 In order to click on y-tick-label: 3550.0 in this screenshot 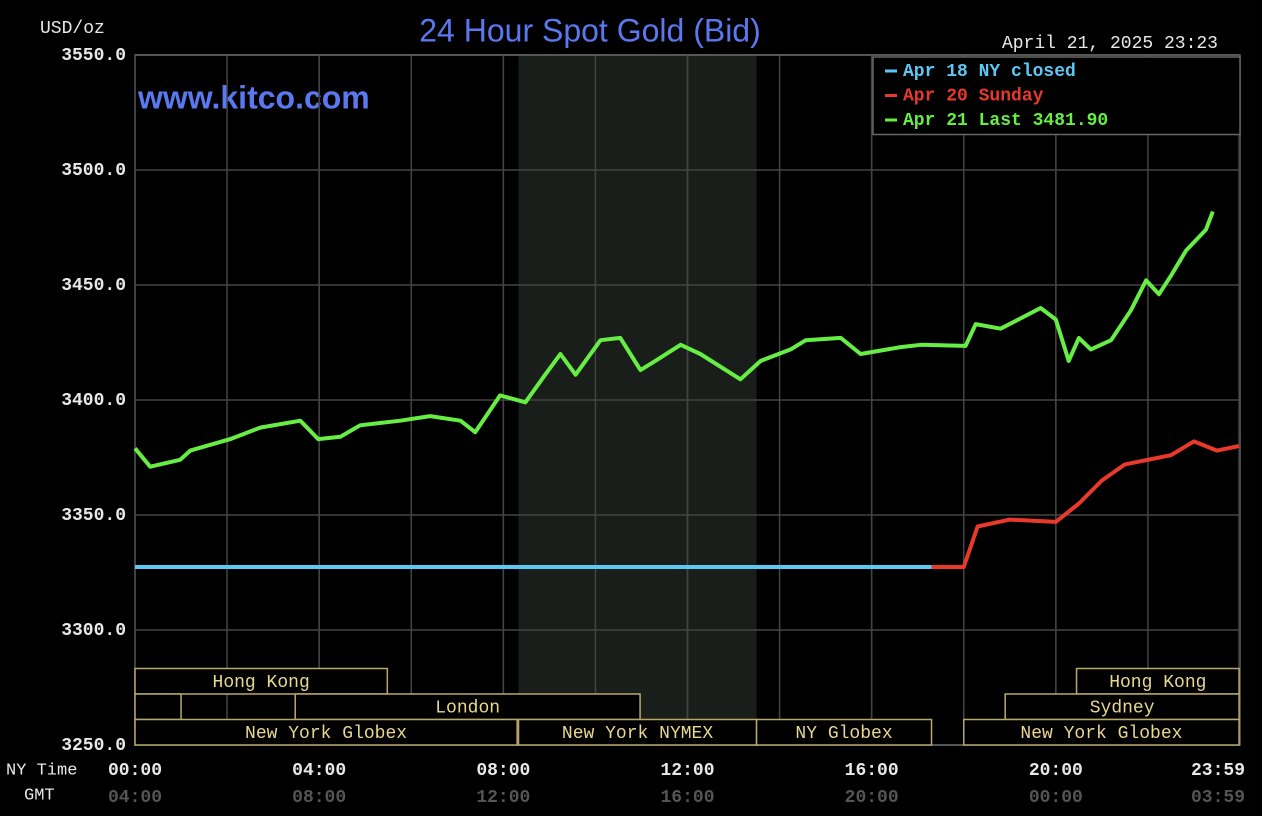, I will do `click(93, 56)`.